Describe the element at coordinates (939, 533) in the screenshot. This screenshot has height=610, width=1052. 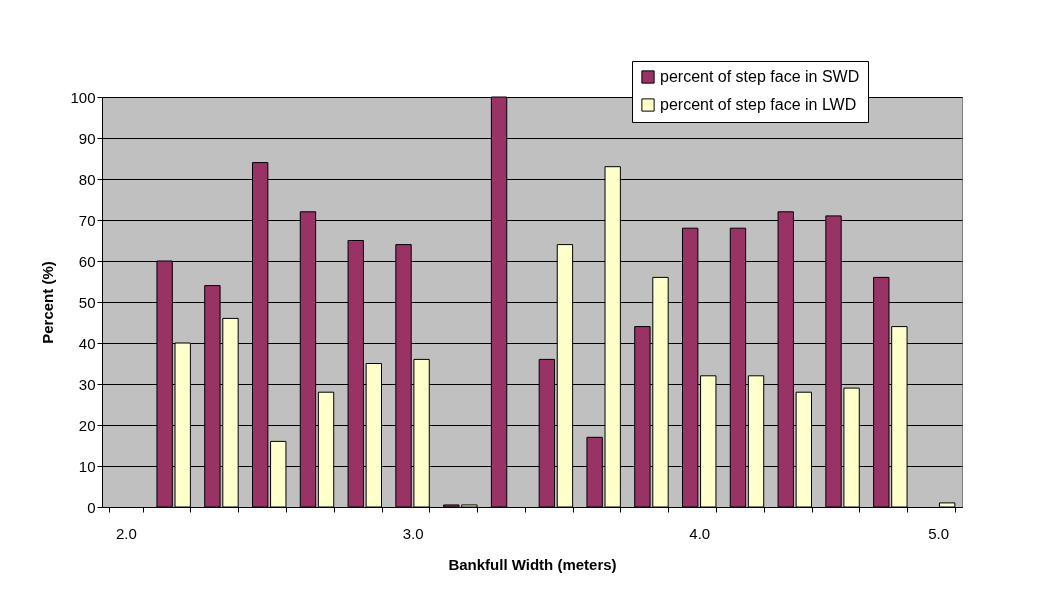
I see `x-tick-label: 5.0` at that location.